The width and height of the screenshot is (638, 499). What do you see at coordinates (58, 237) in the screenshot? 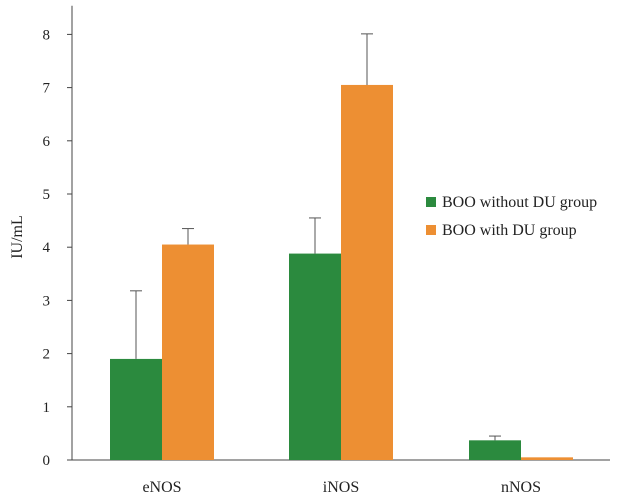
I see `y-axis: 0 1 2 3 4 5 6 7 8` at bounding box center [58, 237].